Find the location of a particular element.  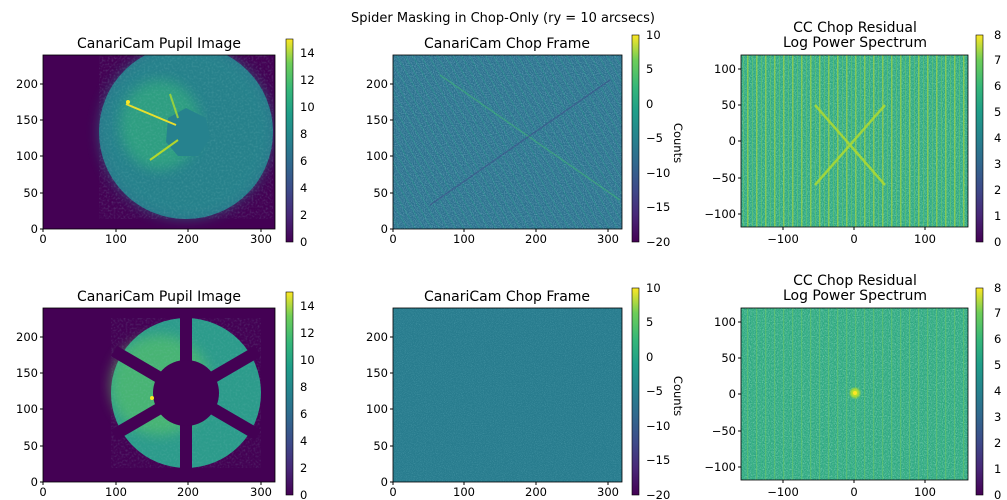

colorbar-tick: −15 is located at coordinates (658, 460).